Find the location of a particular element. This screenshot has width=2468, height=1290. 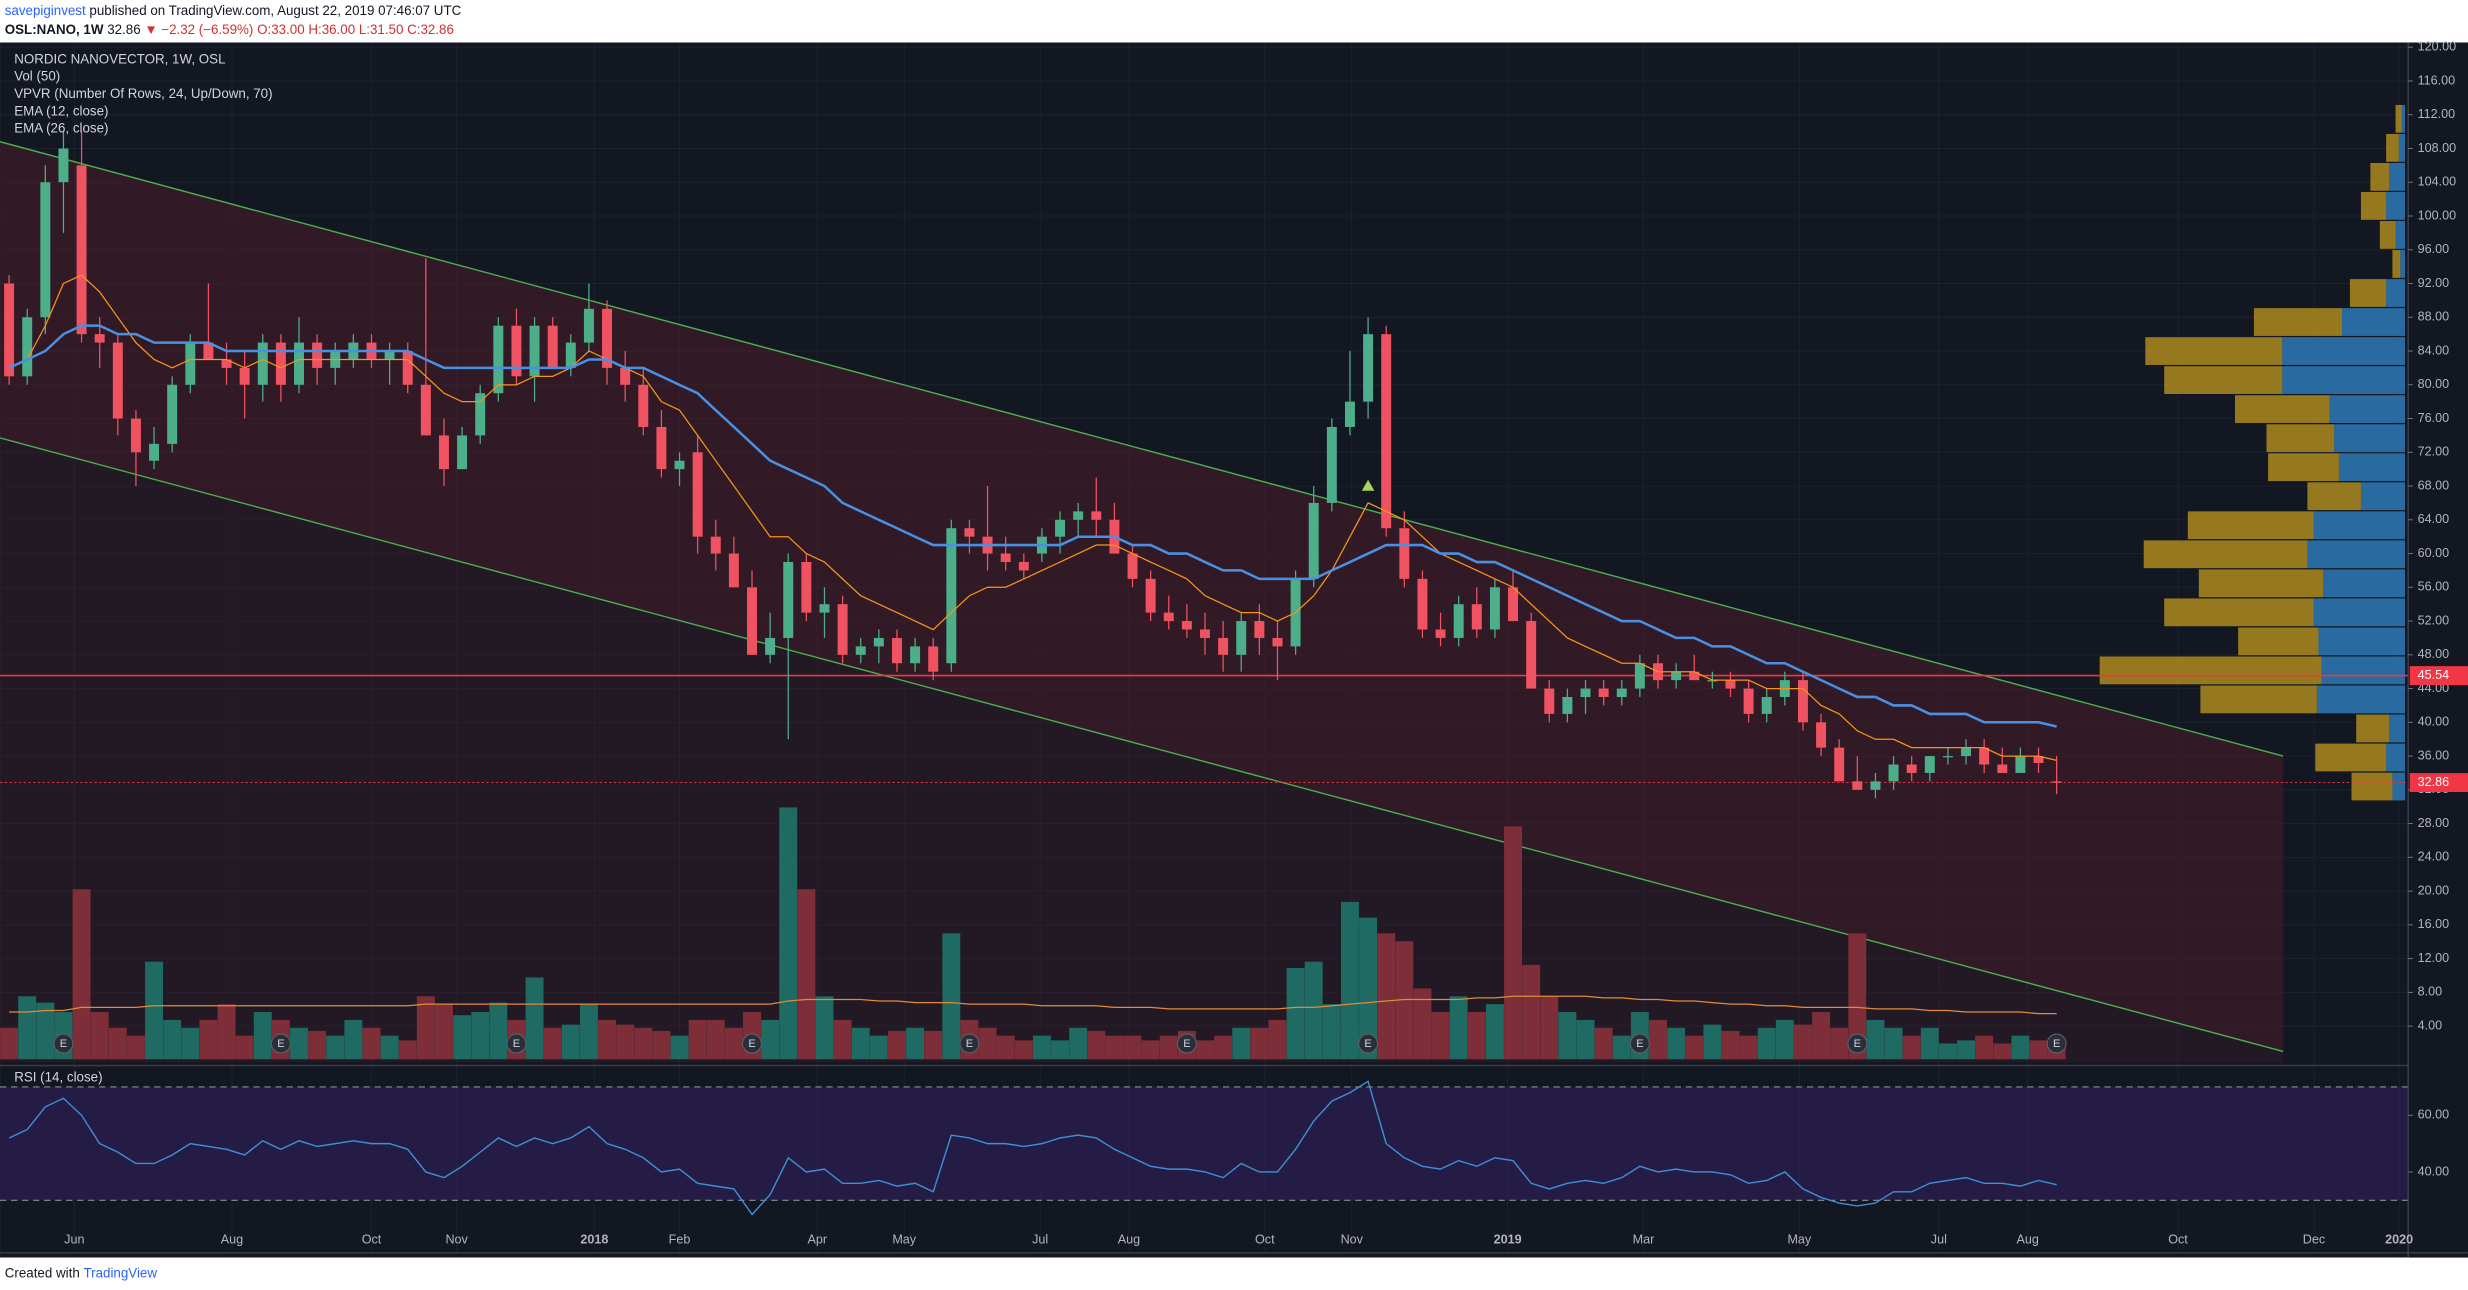

y-tick-label: 28.00 is located at coordinates (2433, 823).